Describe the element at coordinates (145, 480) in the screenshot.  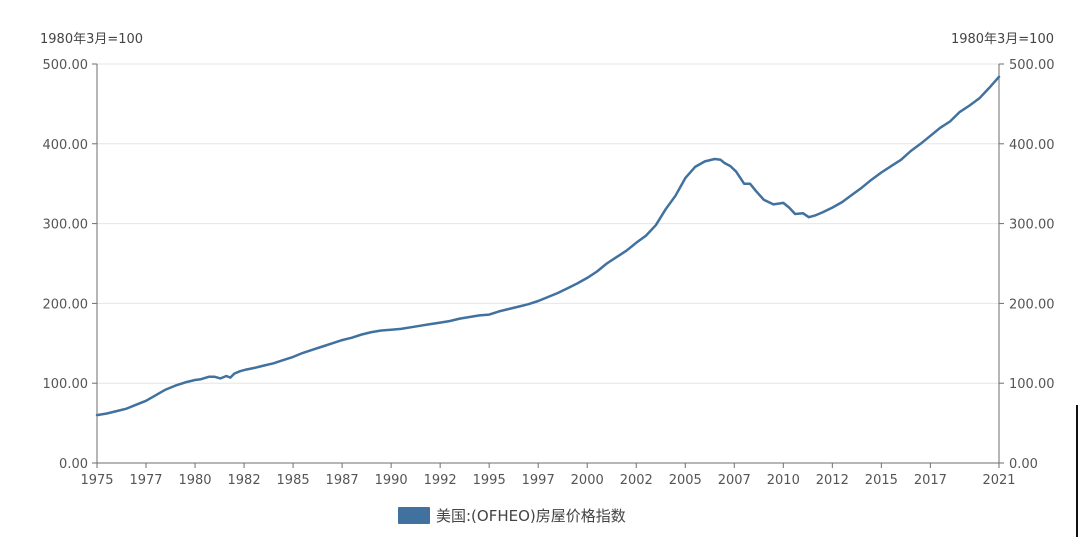
I see `x-tick-label: 1977` at that location.